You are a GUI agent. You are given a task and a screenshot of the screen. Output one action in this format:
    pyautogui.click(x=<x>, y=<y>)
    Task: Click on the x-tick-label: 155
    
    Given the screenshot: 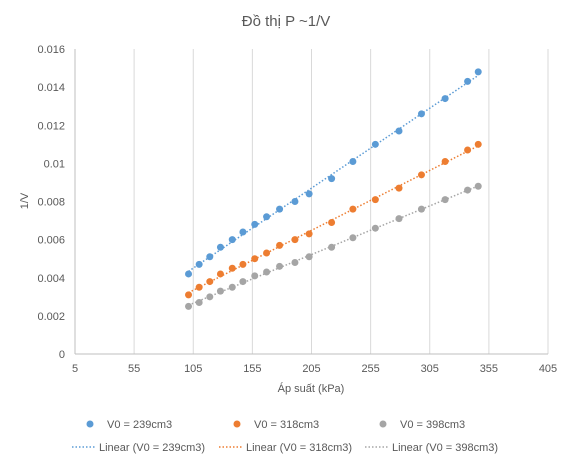 What is the action you would take?
    pyautogui.click(x=252, y=369)
    